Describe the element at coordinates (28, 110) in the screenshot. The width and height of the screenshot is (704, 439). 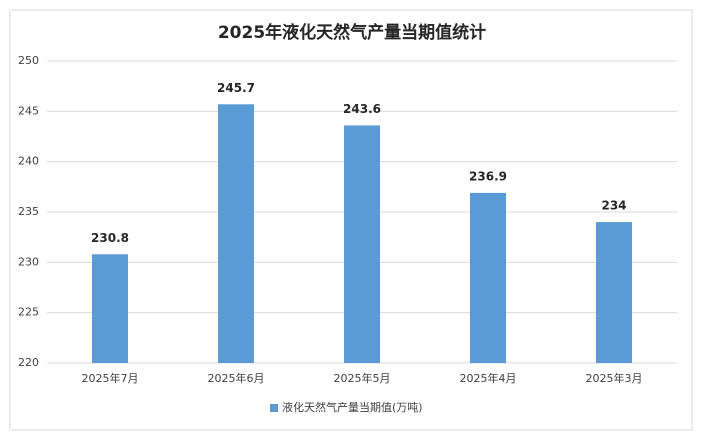
I see `y-tick-label: 245` at that location.